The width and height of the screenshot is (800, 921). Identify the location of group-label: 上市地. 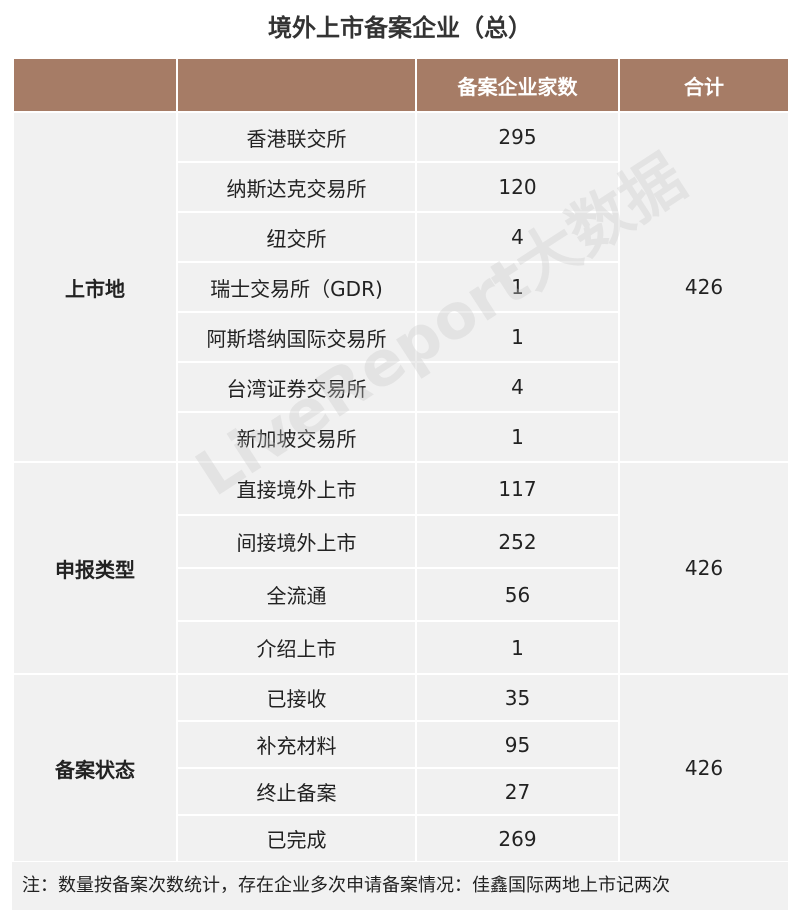
(95, 287).